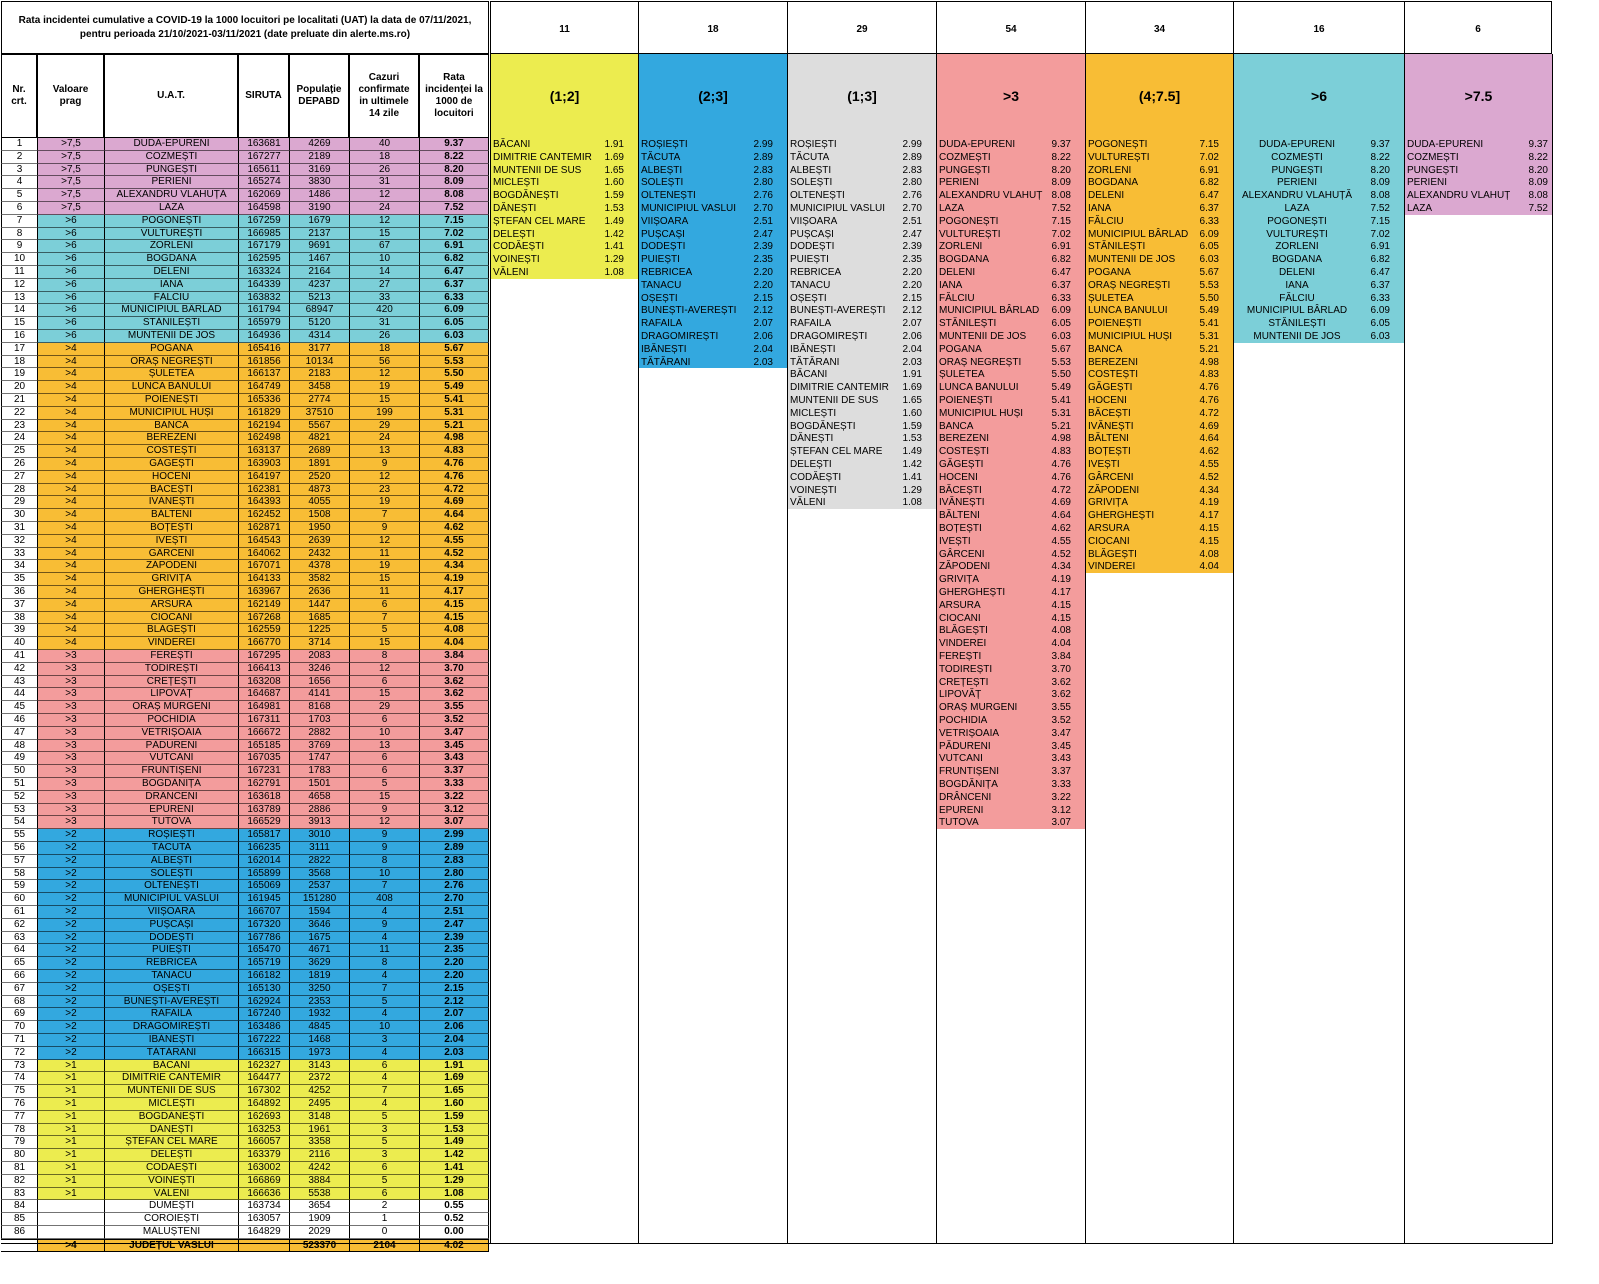 This screenshot has height=1284, width=1599. I want to click on summary-item: VĂLENI 1.08, so click(564, 272).